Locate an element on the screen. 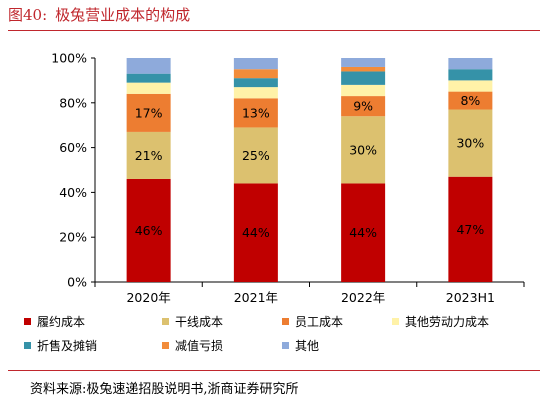  legend-label: 减值亏损 is located at coordinates (199, 346).